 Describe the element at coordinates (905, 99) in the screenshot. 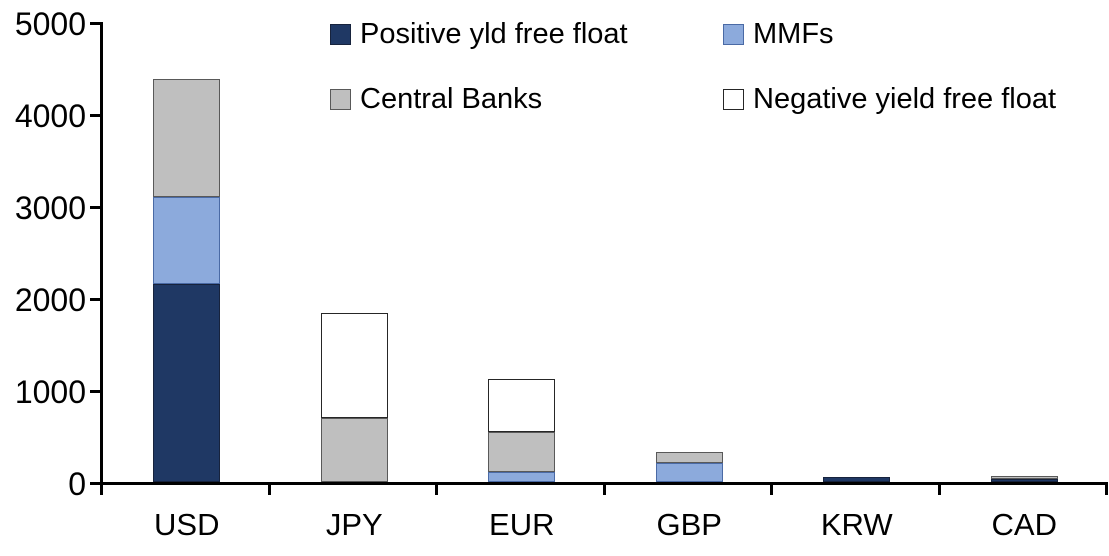

I see `legend-label: Negative yield free float` at that location.